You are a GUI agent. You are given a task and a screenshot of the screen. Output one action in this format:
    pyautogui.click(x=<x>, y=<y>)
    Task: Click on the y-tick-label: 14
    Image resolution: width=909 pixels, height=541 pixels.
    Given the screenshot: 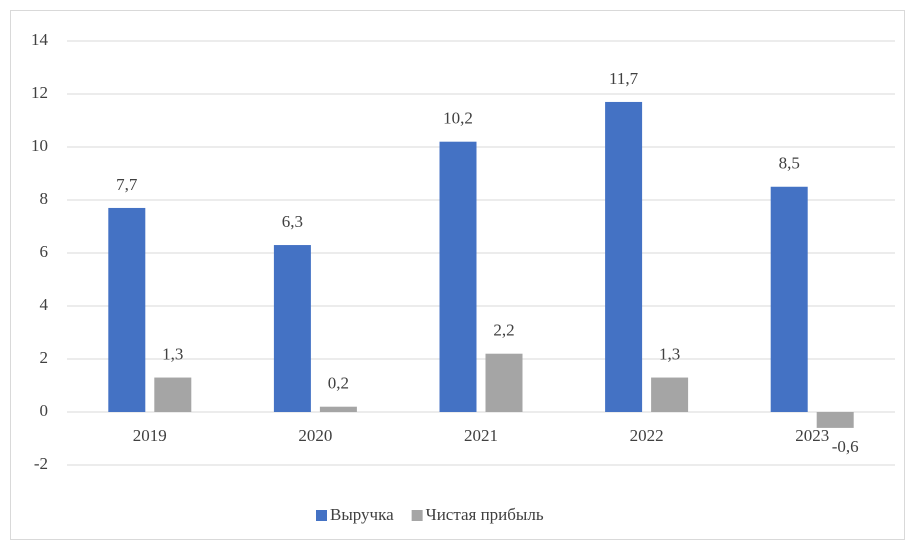 What is the action you would take?
    pyautogui.click(x=40, y=39)
    